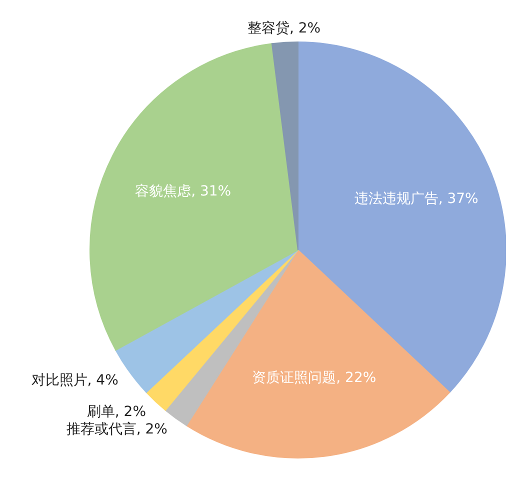 This screenshot has width=514, height=487. What do you see at coordinates (183, 191) in the screenshot?
I see `slice-label: 容貌焦虑, 31%` at bounding box center [183, 191].